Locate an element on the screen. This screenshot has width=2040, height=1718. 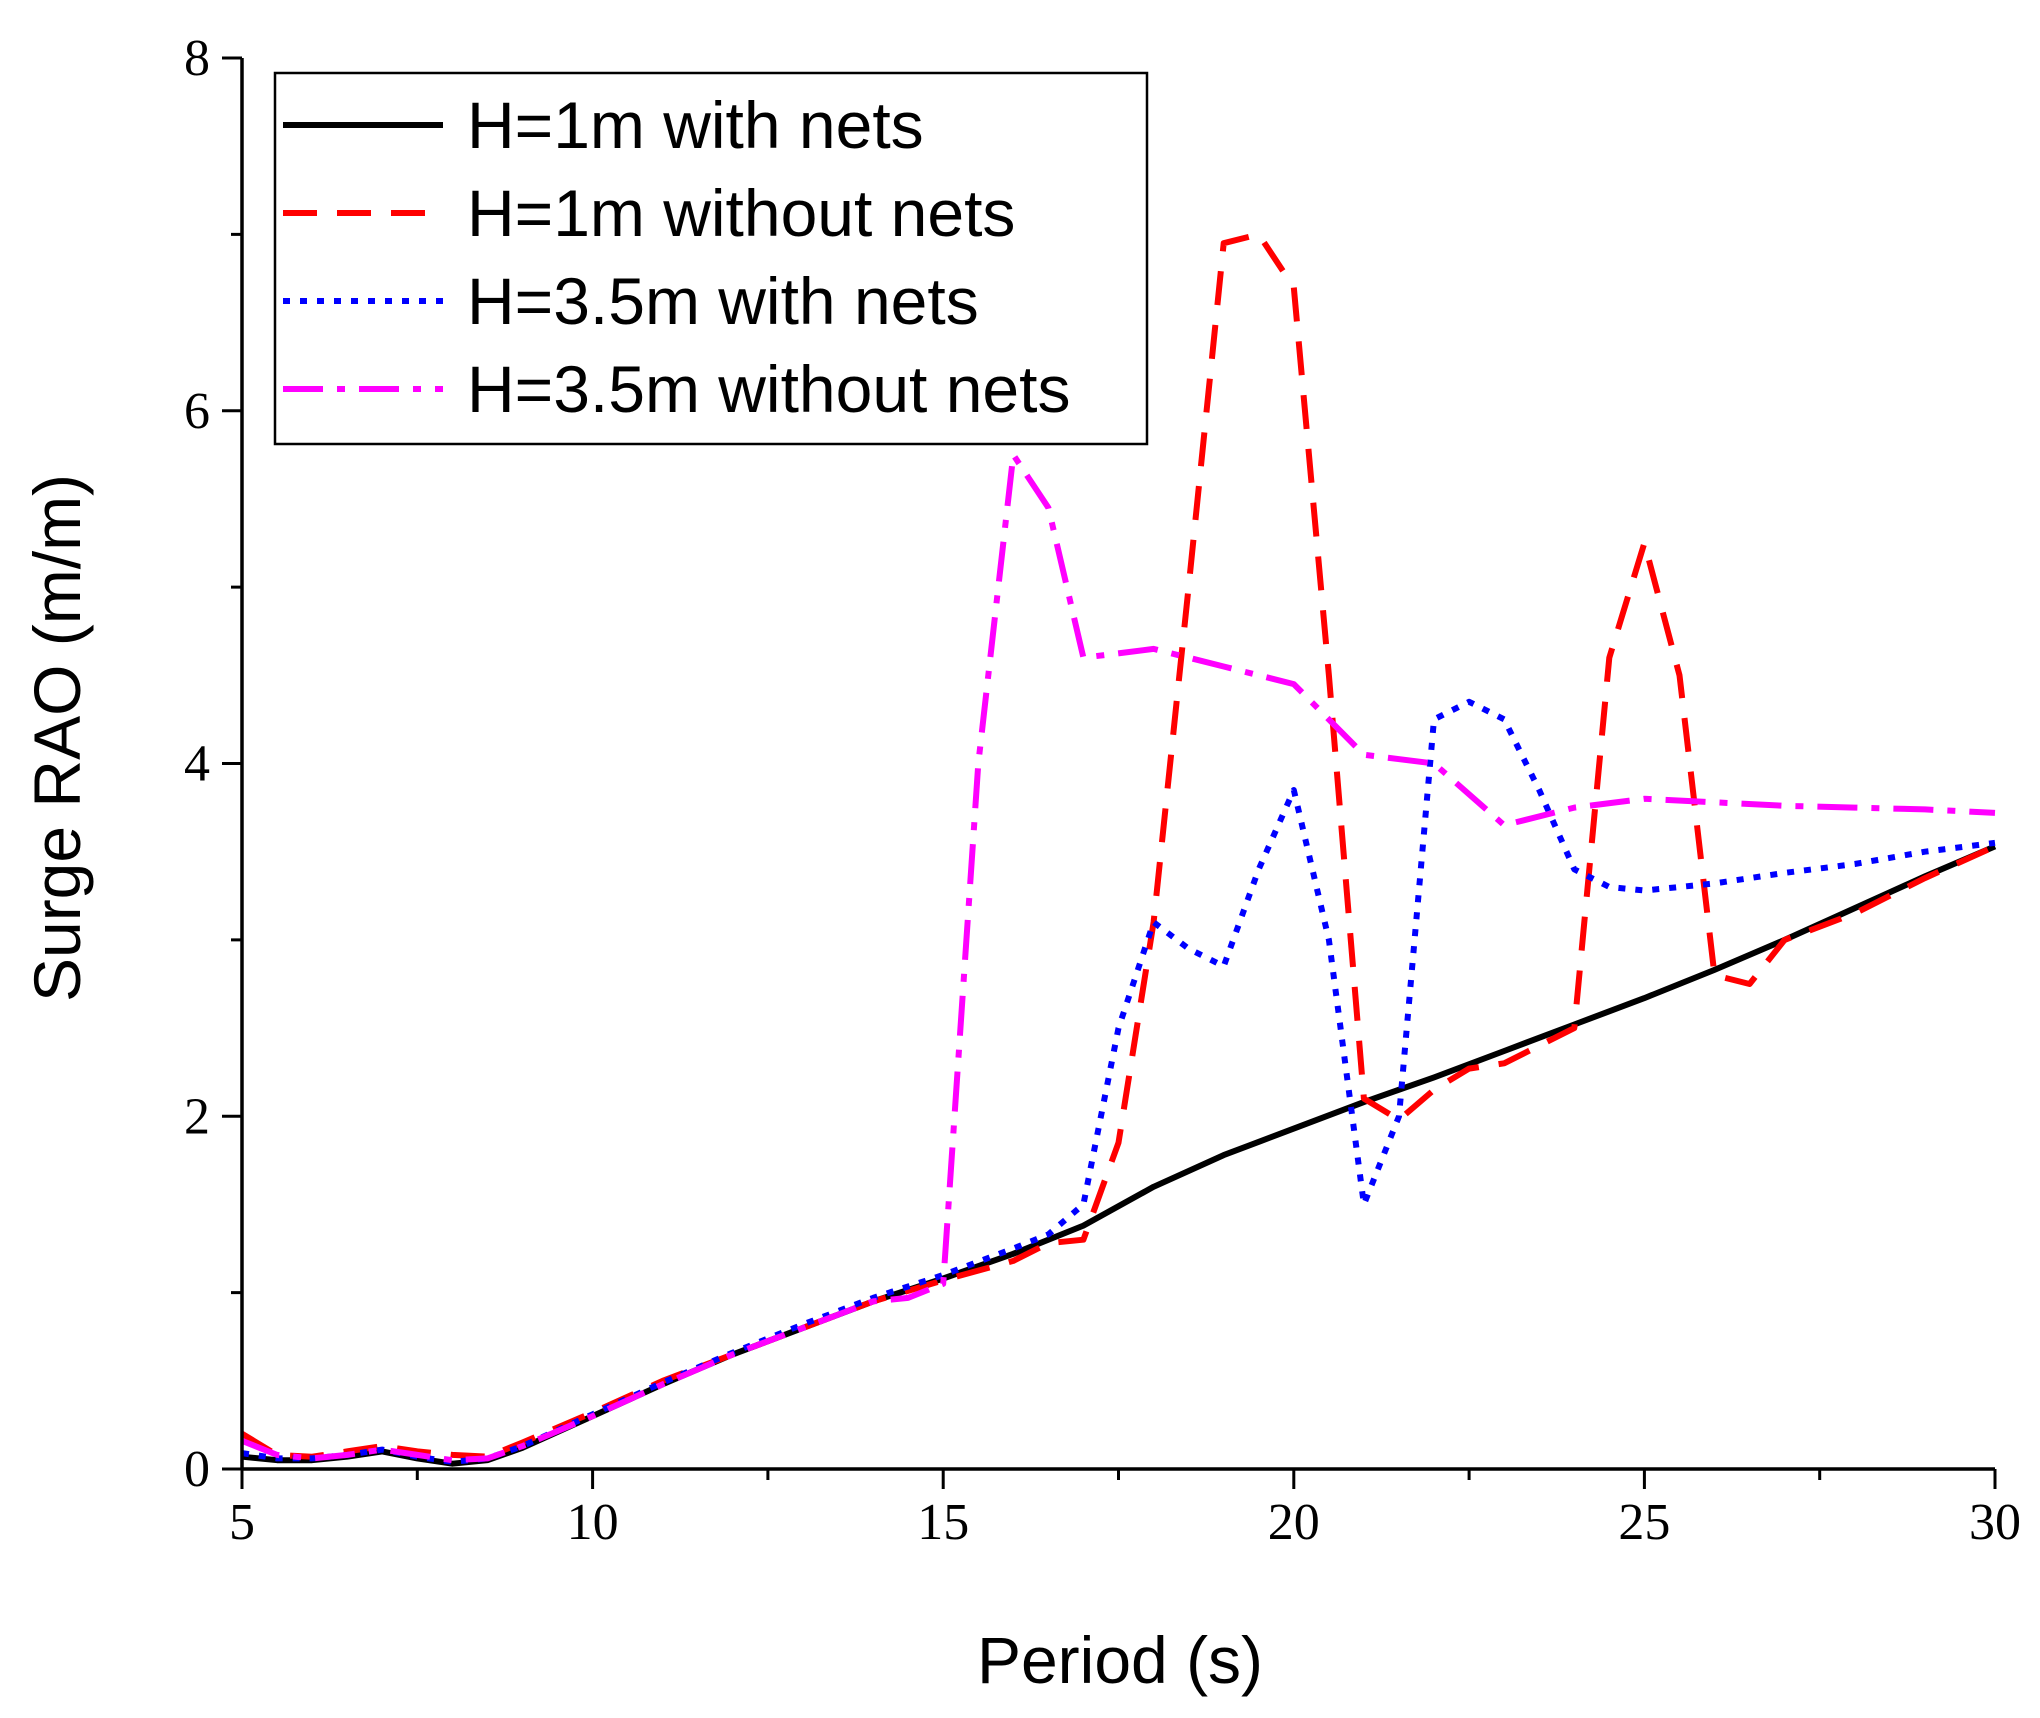
y-tick-label: 8 is located at coordinates (197, 58).